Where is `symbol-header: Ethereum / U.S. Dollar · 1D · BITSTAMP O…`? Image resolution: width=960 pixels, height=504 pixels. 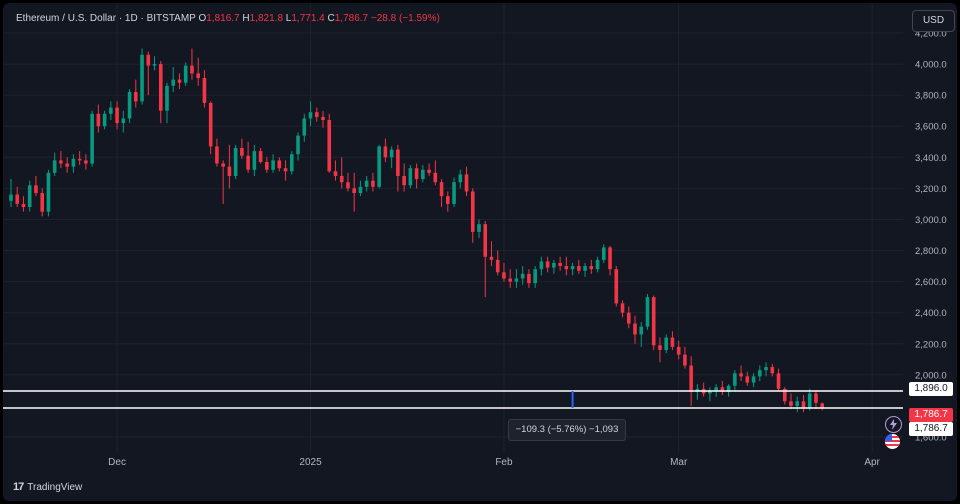 symbol-header: Ethereum / U.S. Dollar · 1D · BITSTAMP O… is located at coordinates (228, 18).